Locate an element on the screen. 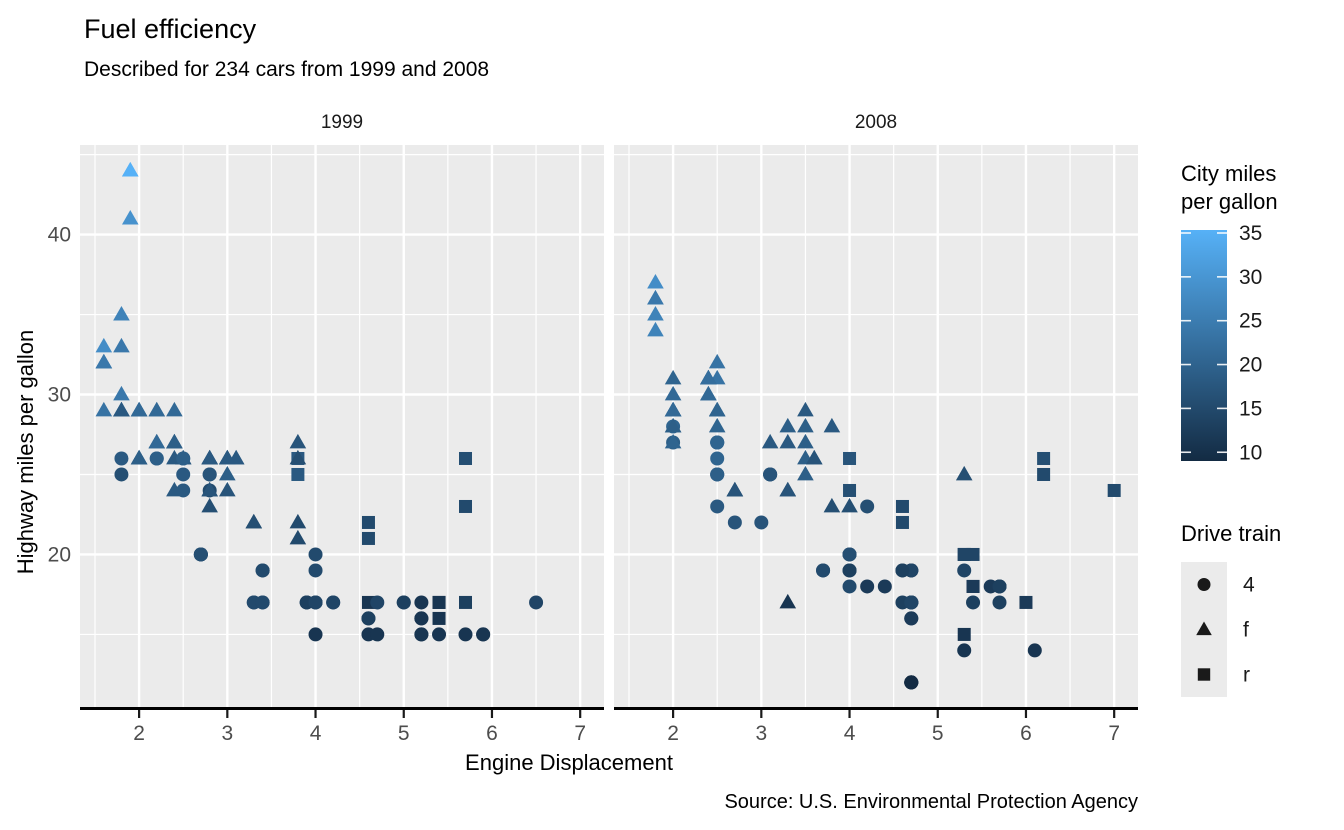  facet-strip-2008: 2008 is located at coordinates (876, 122).